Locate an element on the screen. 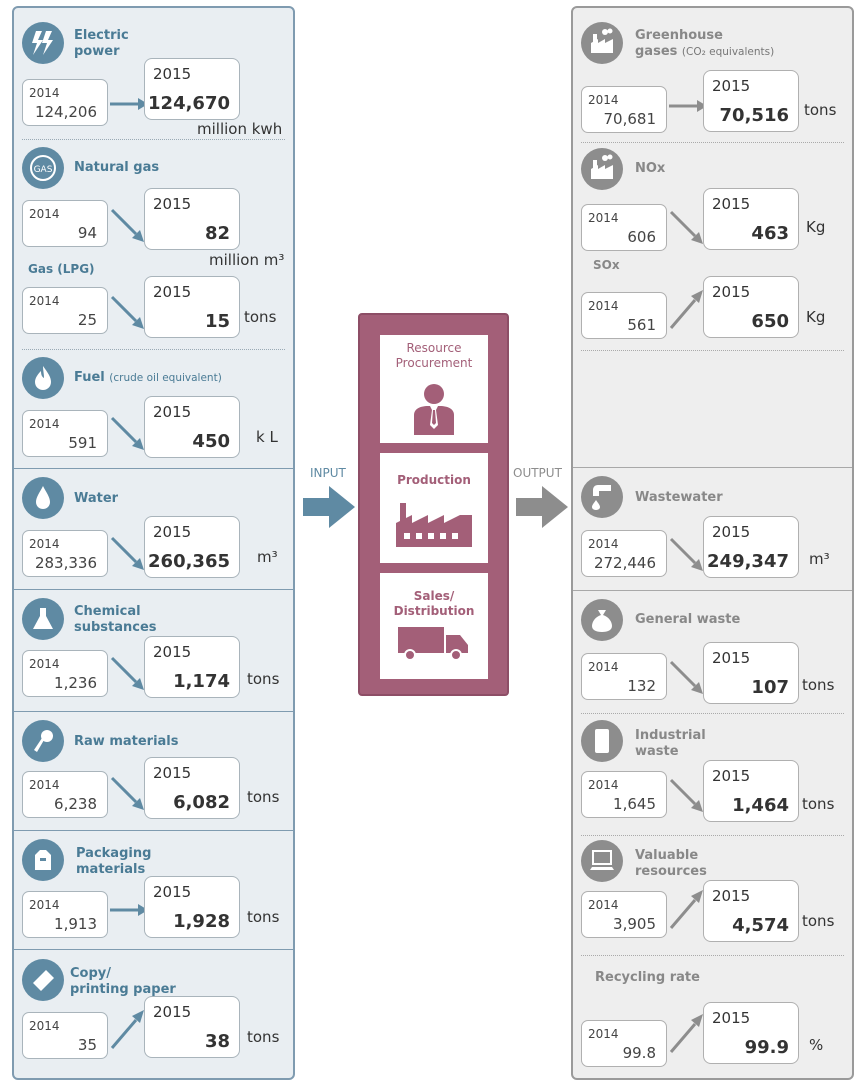 The image size is (865, 1088). industrial-waste-2015-box: 2015 1,464 is located at coordinates (751, 791).